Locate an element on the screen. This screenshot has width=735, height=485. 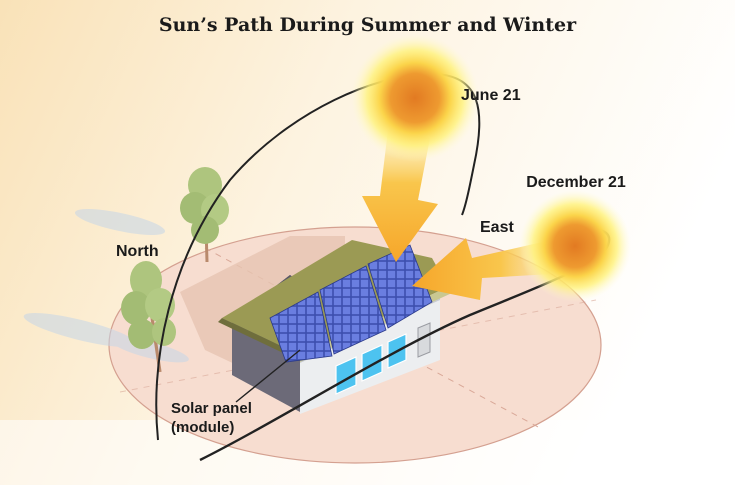
tree-back is located at coordinates (204, 215).